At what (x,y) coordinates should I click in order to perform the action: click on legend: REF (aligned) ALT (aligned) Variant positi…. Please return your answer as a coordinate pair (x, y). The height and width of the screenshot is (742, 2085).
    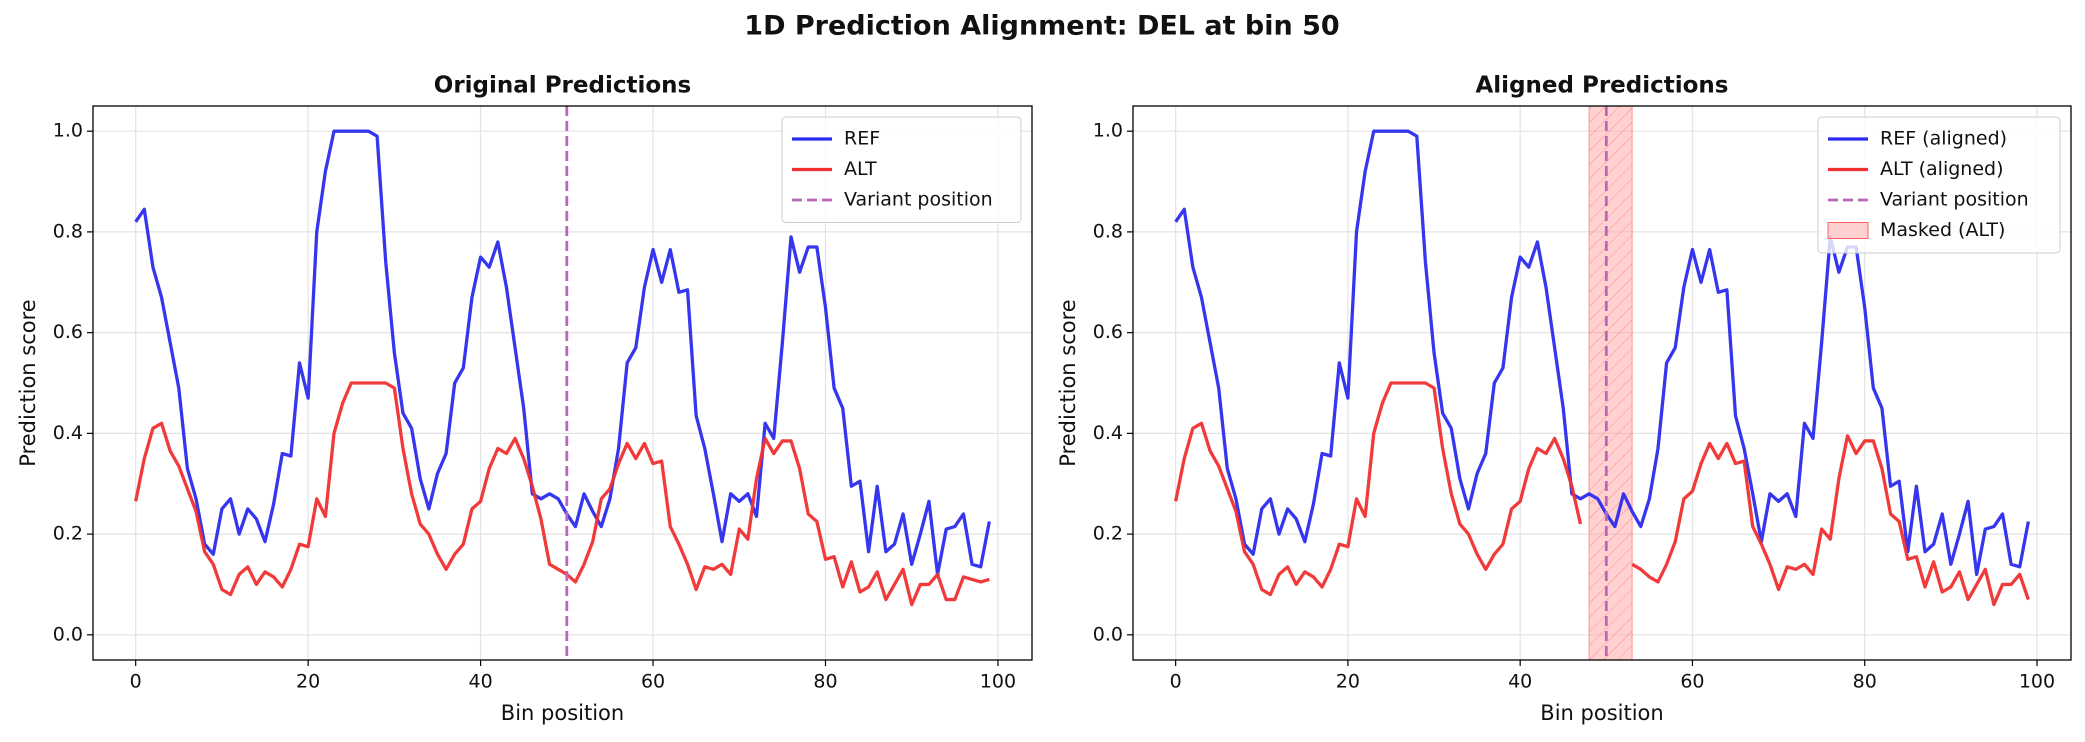
    Looking at the image, I should click on (1939, 185).